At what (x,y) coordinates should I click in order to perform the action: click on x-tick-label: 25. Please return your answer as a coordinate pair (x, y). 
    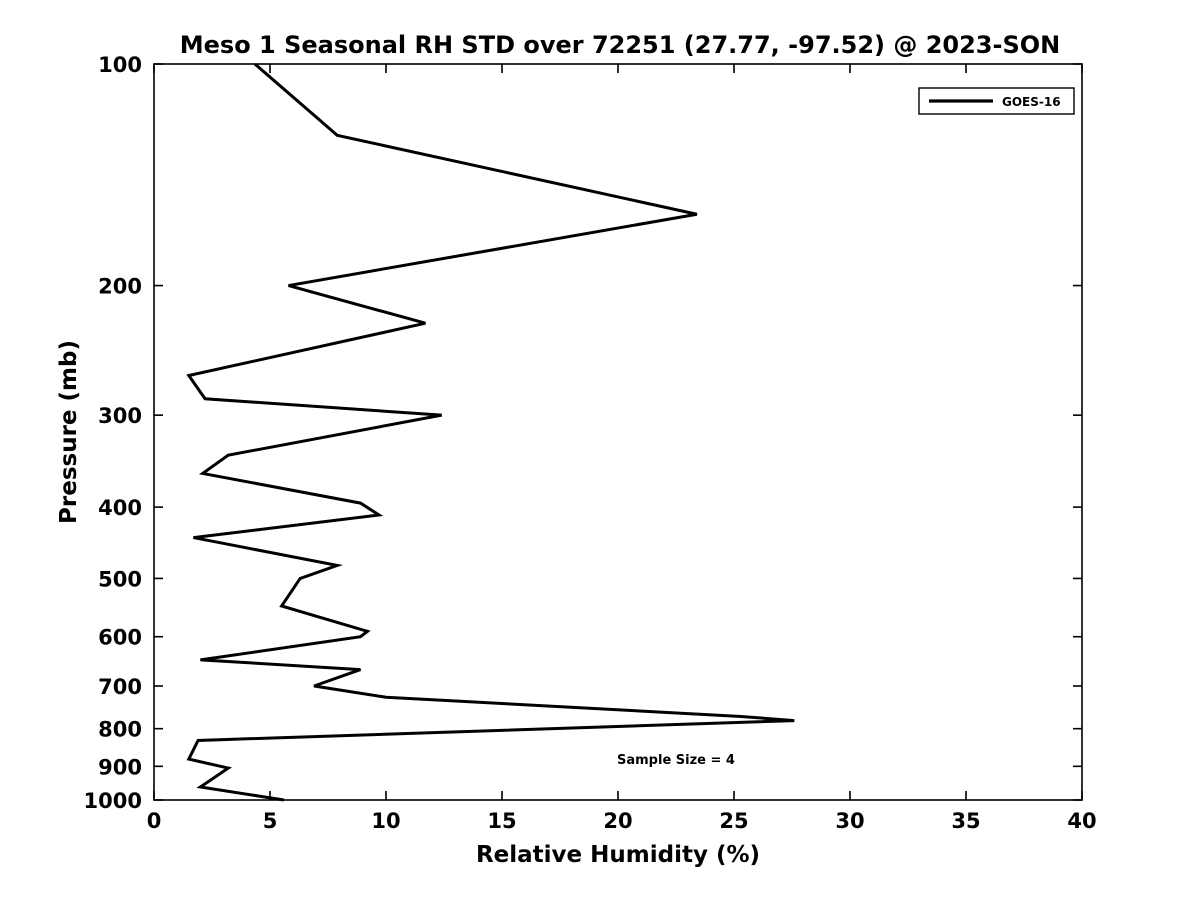
    Looking at the image, I should click on (733, 821).